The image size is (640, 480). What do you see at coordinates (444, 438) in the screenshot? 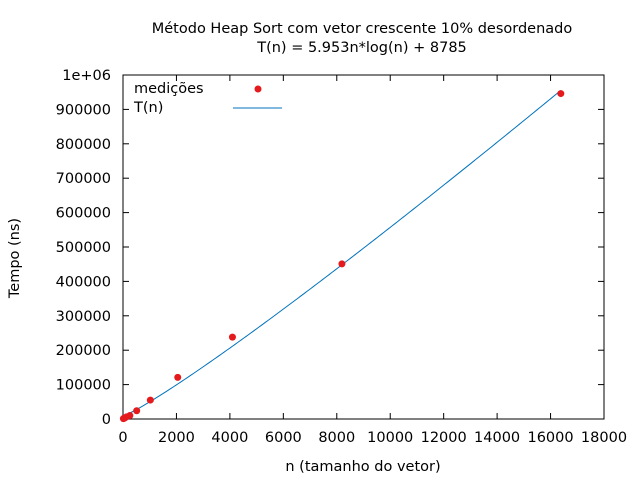
I see `x-tick-label: 12000` at bounding box center [444, 438].